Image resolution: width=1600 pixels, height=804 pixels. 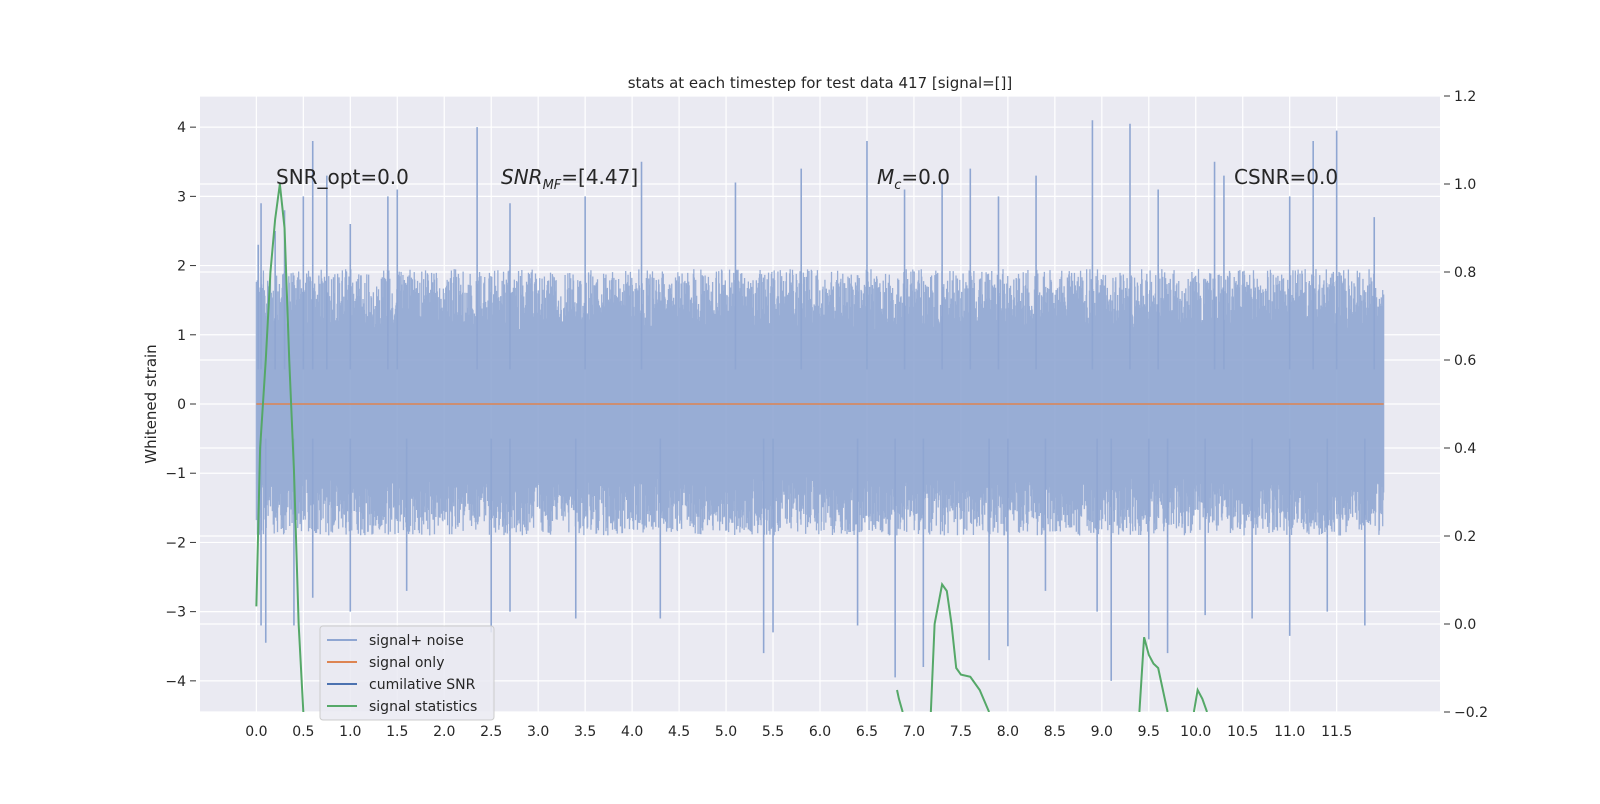 I want to click on y-tick-label: −1, so click(x=175, y=474).